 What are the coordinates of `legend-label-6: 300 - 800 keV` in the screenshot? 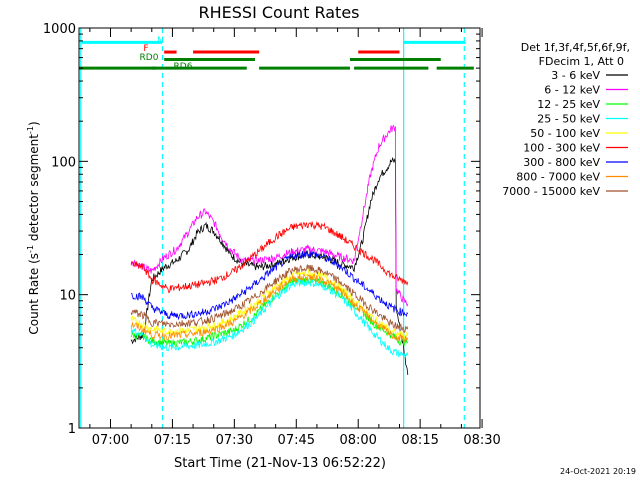 It's located at (561, 162).